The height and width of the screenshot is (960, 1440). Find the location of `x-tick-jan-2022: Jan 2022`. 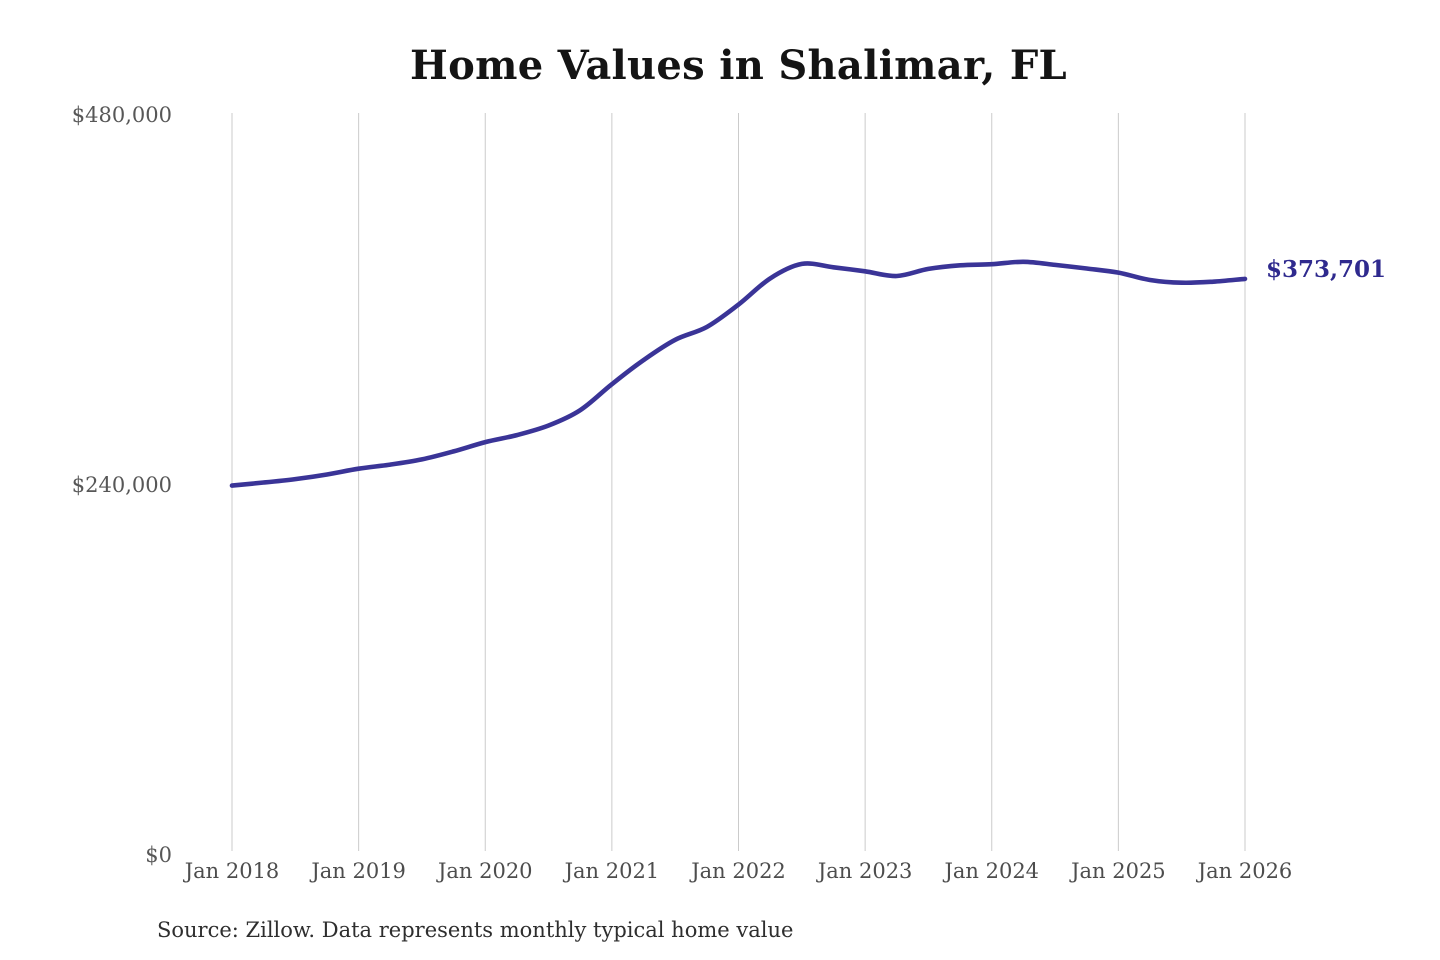

x-tick-jan-2022: Jan 2022 is located at coordinates (738, 871).